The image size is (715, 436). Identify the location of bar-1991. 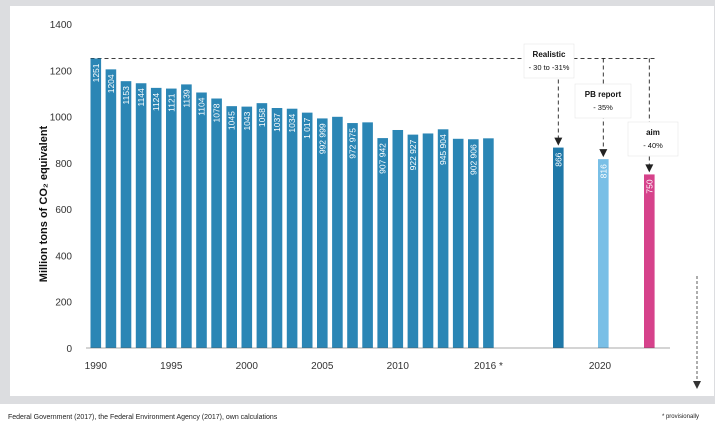
(111, 209).